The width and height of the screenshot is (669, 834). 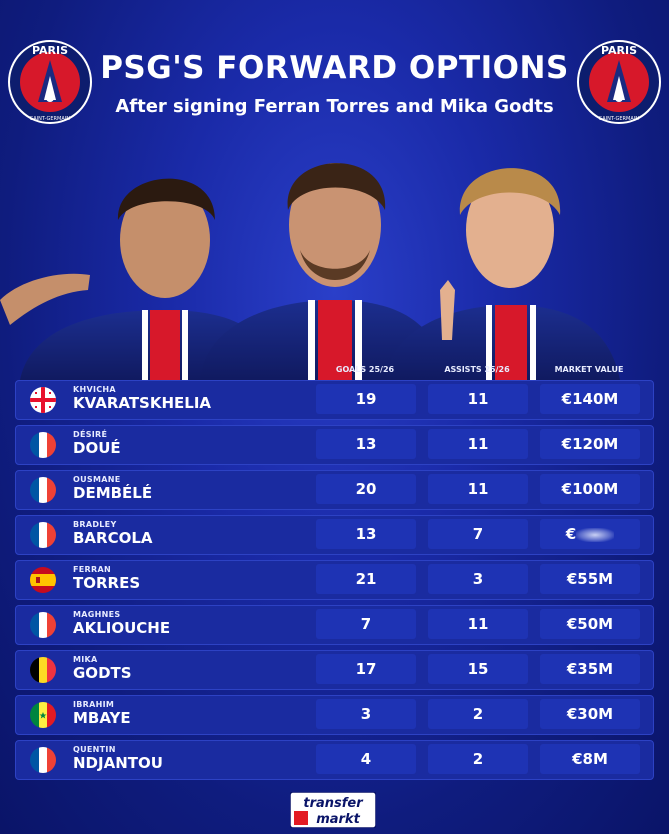 I want to click on goals-cell: 4, so click(x=366, y=759).